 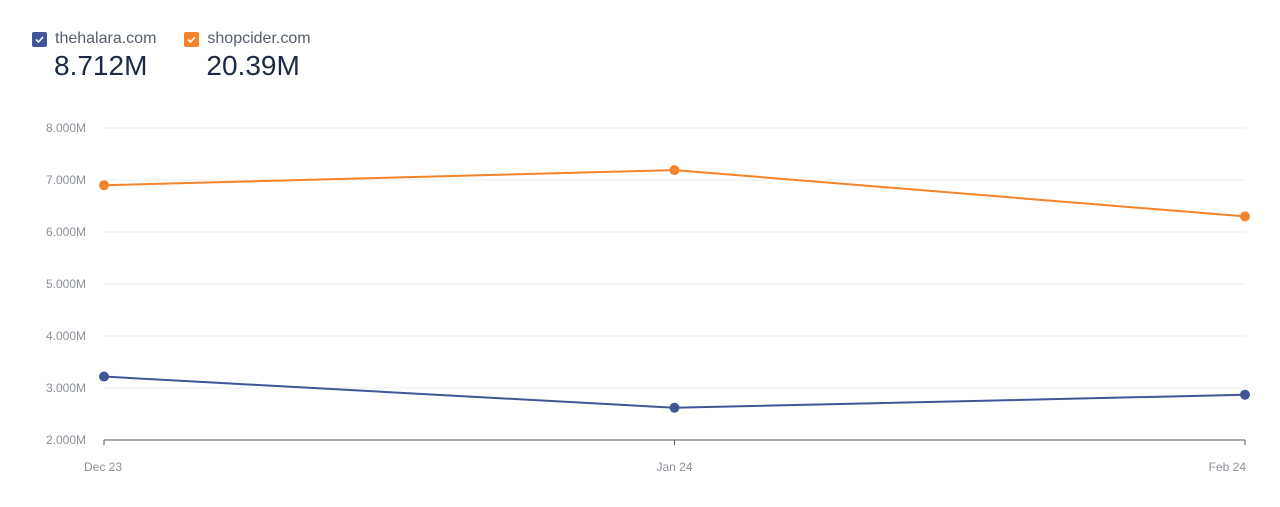 What do you see at coordinates (253, 65) in the screenshot?
I see `legend-total: 20.39M` at bounding box center [253, 65].